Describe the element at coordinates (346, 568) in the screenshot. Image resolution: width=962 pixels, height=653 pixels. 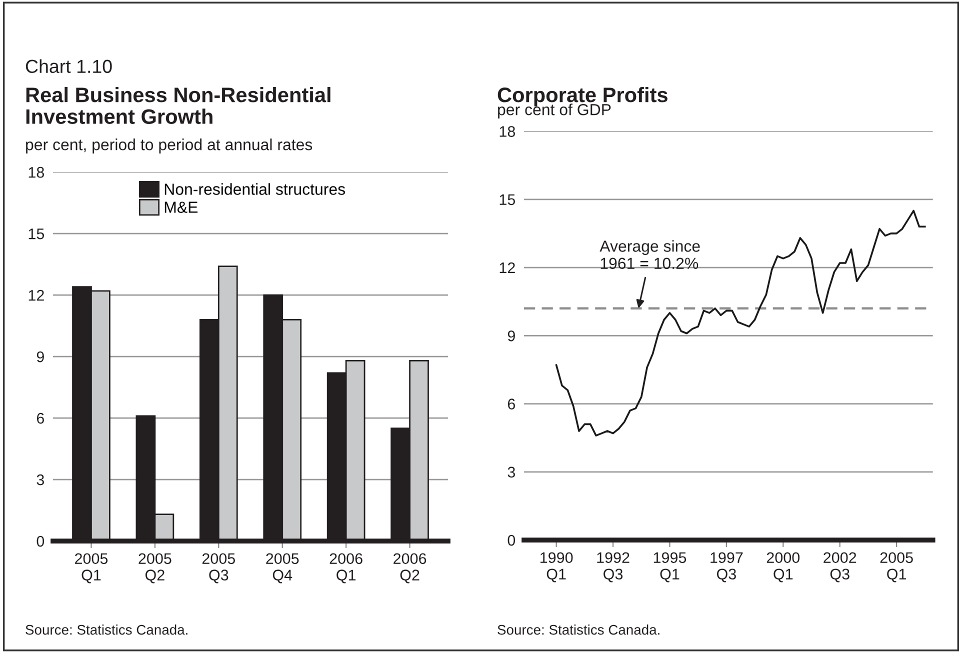
I see `x-tick-label: 2006 Q1` at that location.